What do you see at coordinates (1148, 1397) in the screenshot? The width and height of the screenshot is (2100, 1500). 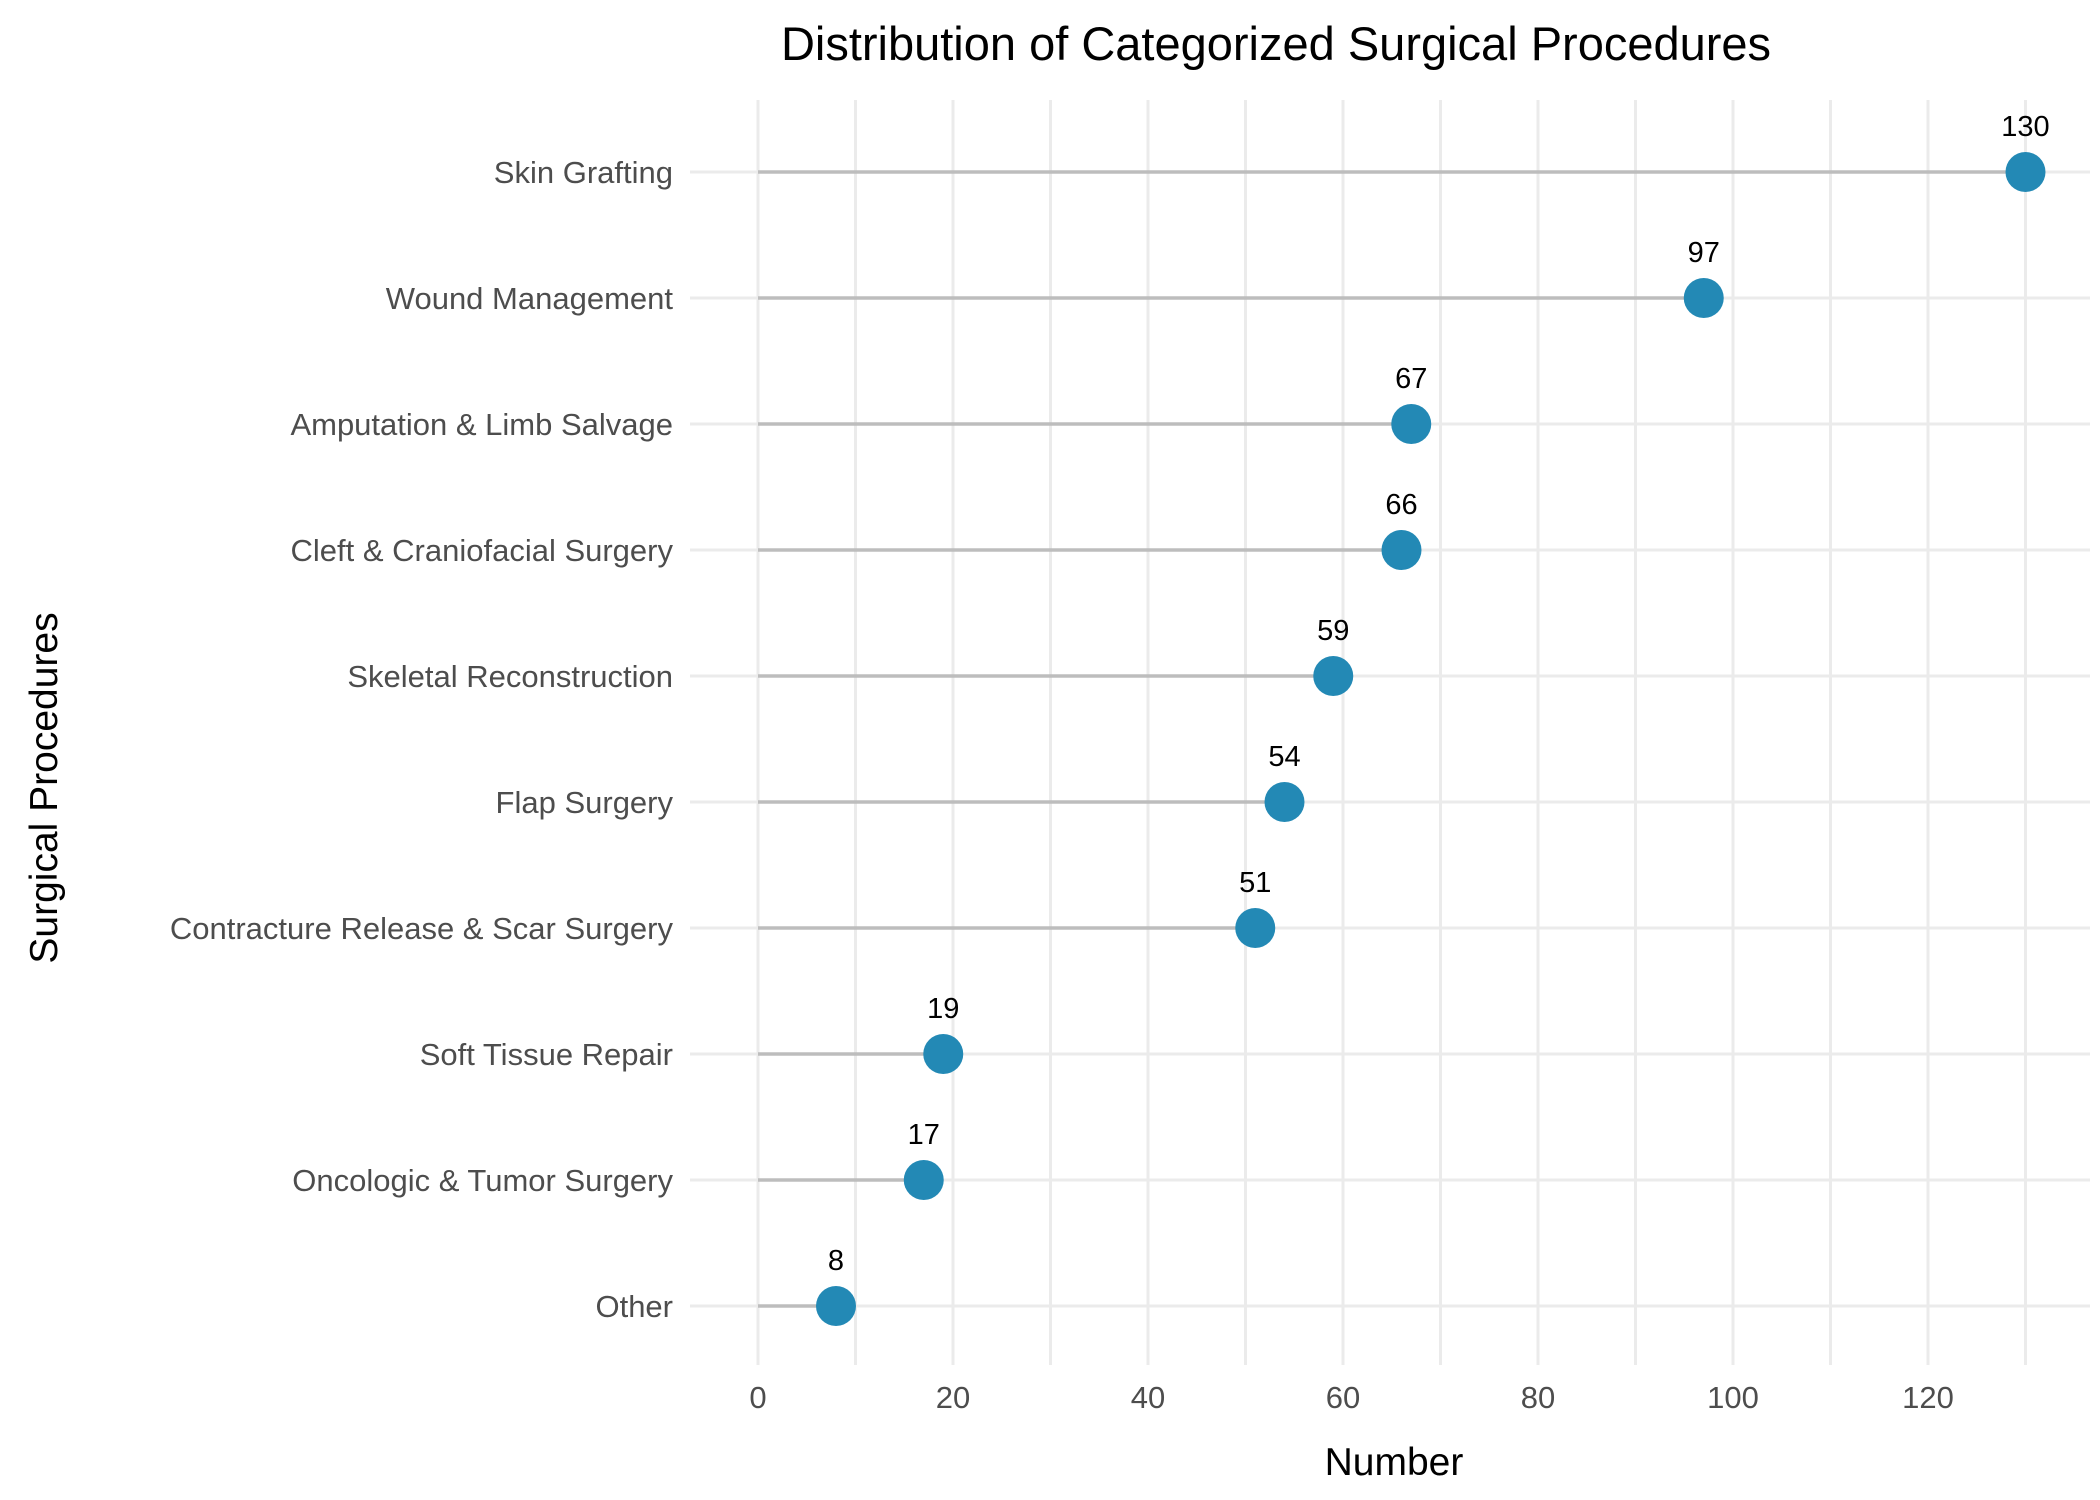 I see `x-tick-label: 40` at bounding box center [1148, 1397].